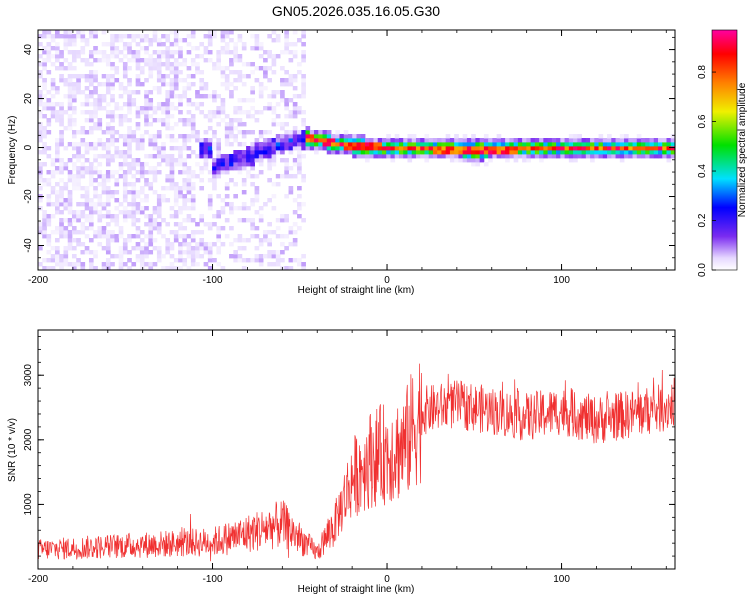  I want to click on colorbar-tick-label: 0.6, so click(702, 121).